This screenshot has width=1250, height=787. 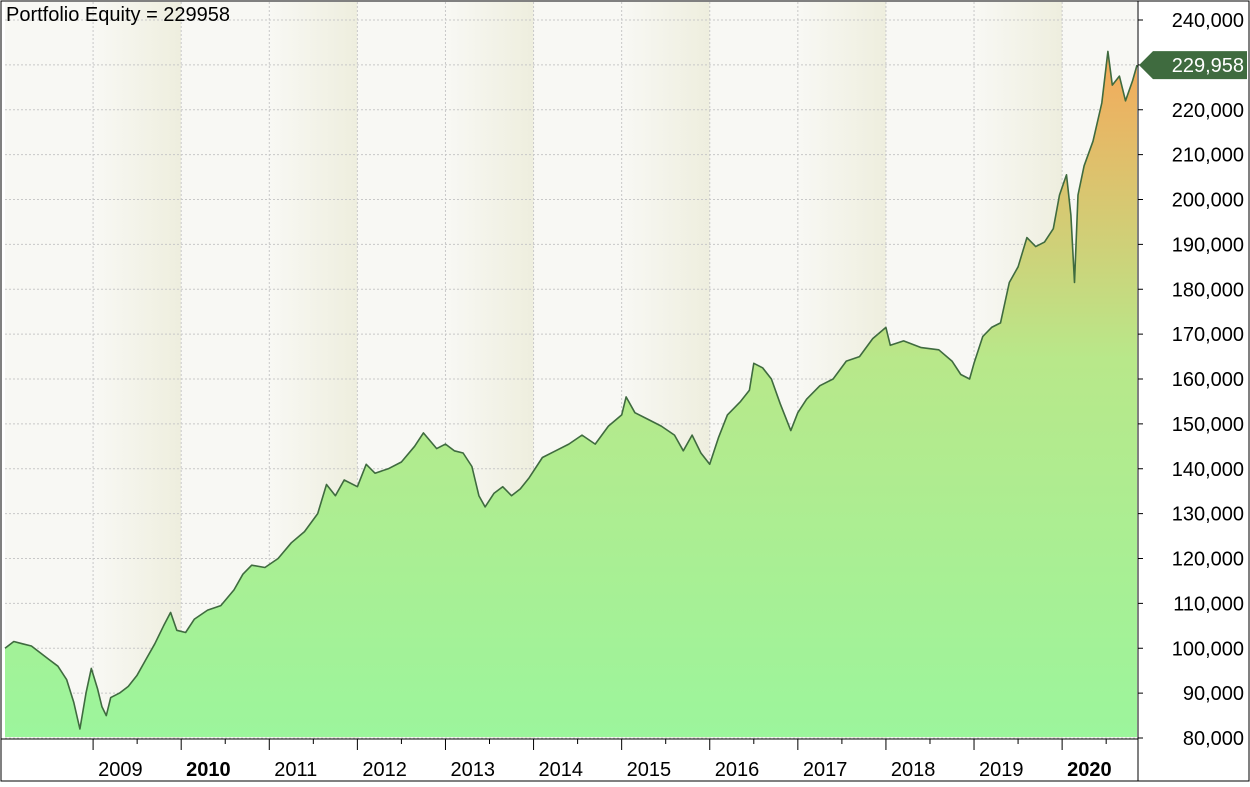 I want to click on y-tick-label: 130,000, so click(x=1208, y=515).